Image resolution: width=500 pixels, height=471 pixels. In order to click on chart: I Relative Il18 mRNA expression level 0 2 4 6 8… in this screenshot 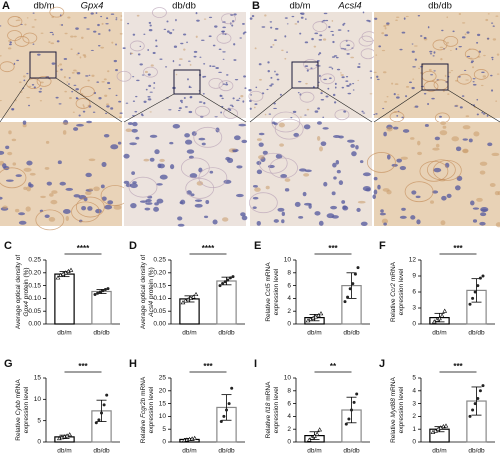, I will do `click(312, 406)`.